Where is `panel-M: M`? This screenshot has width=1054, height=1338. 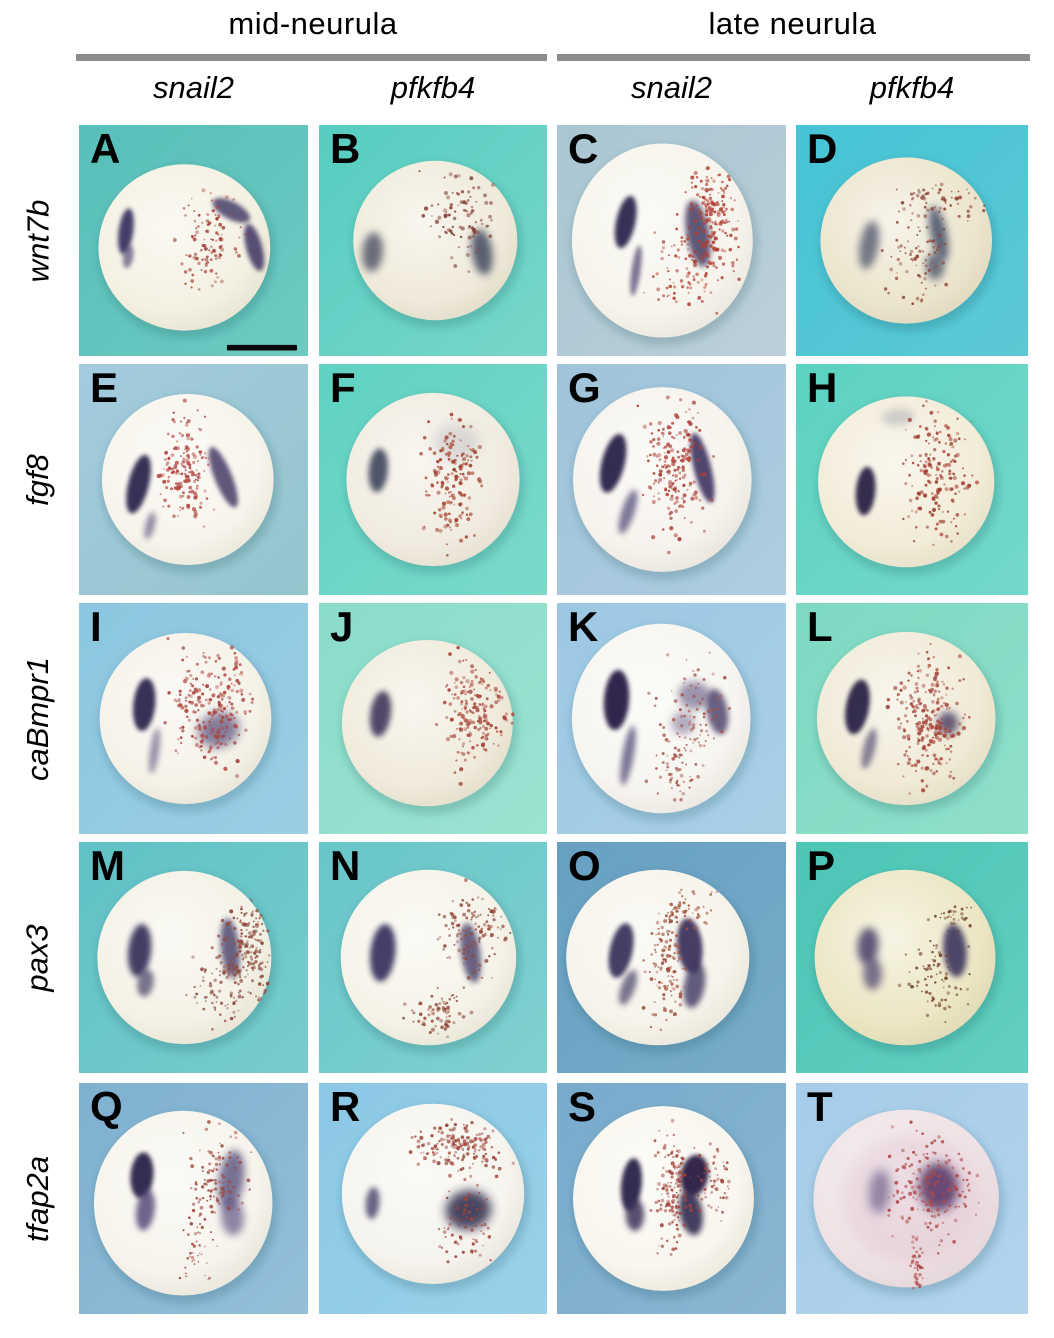 panel-M: M is located at coordinates (193, 957).